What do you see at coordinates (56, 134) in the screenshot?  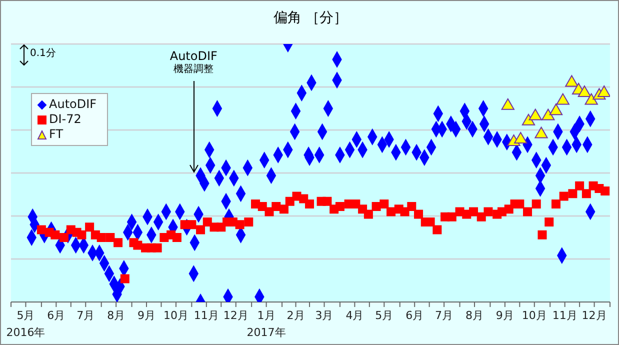 I see `legend-label: FT` at bounding box center [56, 134].